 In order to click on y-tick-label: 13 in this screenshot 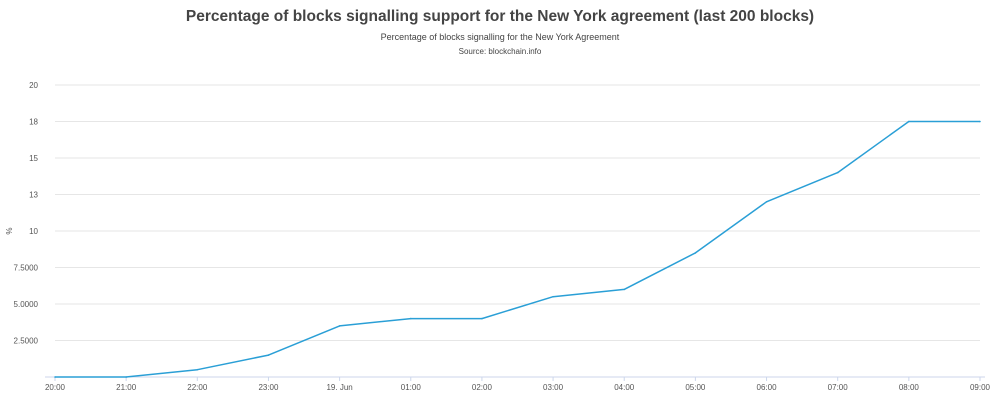, I will do `click(33, 195)`.